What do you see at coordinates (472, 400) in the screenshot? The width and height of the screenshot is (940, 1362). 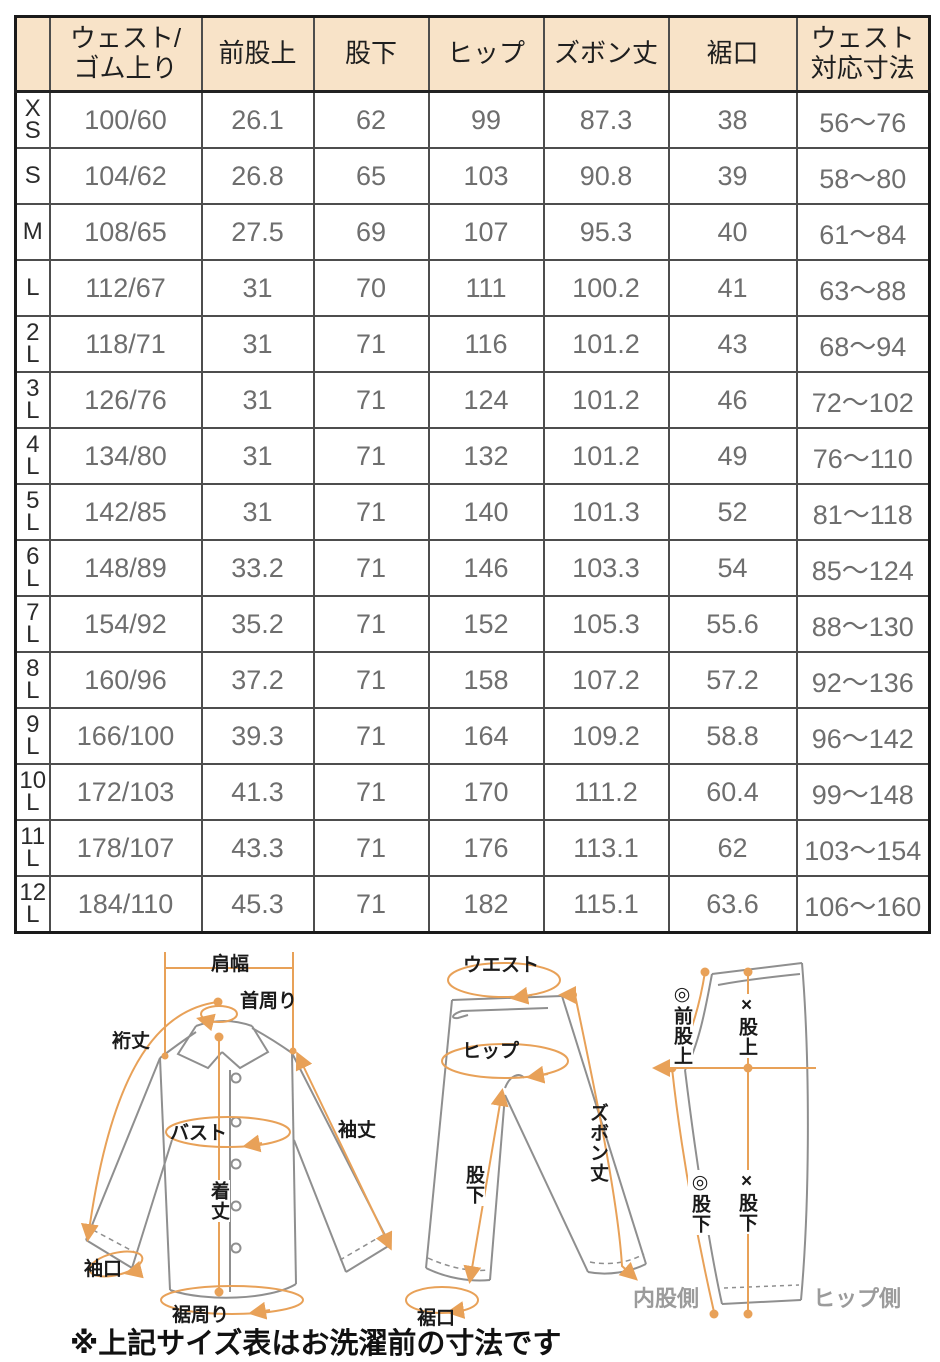 I see `table-row-3L: 3 L 126/76 31 71 124 101.2 46 72〜102` at bounding box center [472, 400].